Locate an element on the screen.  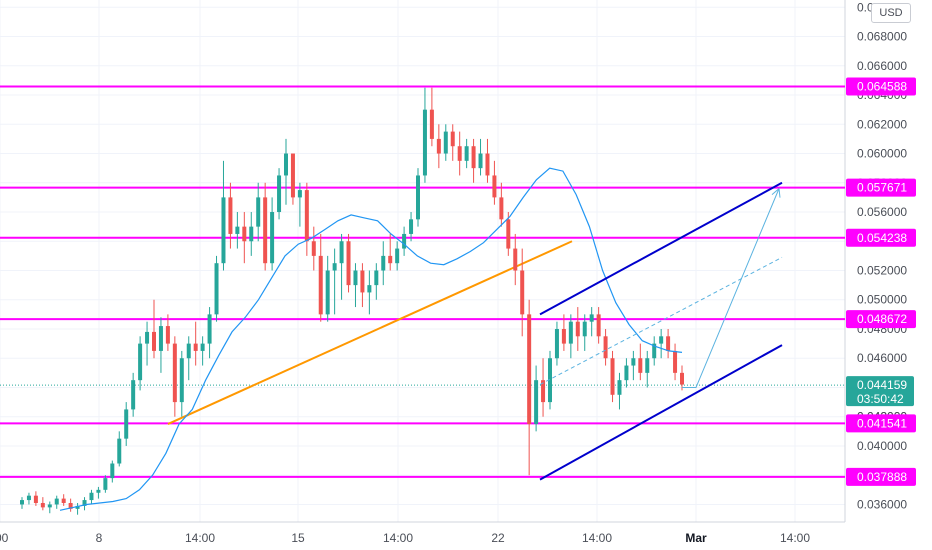
y-tick-label: 0.056000 is located at coordinates (882, 212).